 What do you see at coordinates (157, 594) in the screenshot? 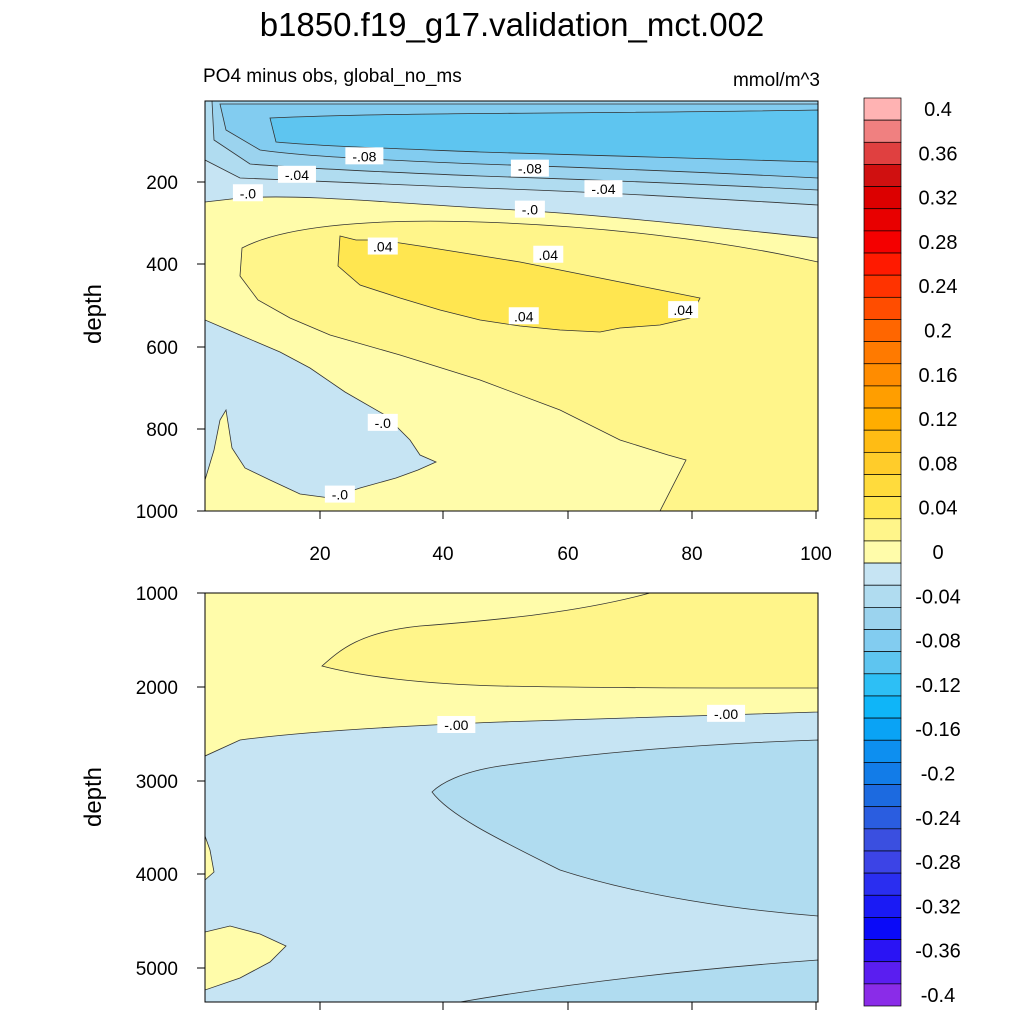
I see `lower-ytick-label: 1000` at bounding box center [157, 594].